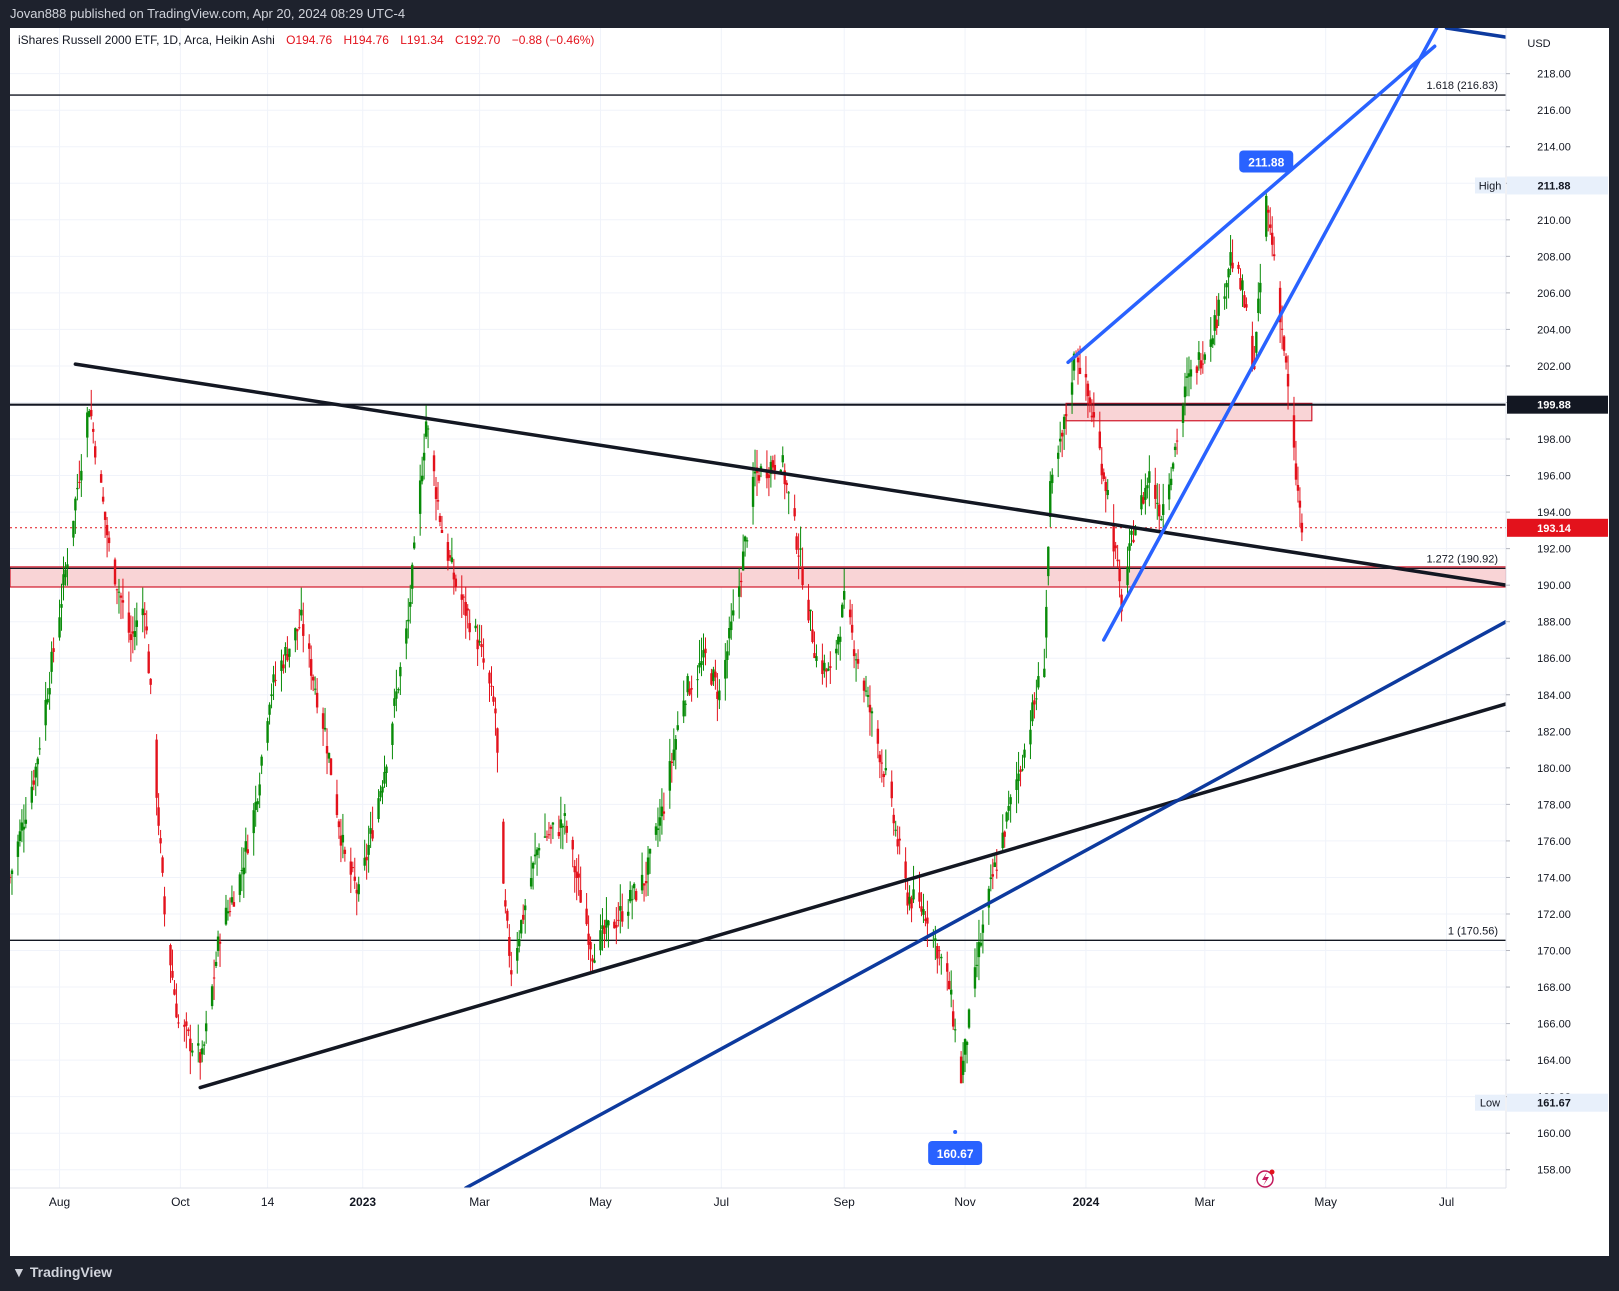  Describe the element at coordinates (62, 1272) in the screenshot. I see `tradingview-logo: ▼ TradingView` at that location.